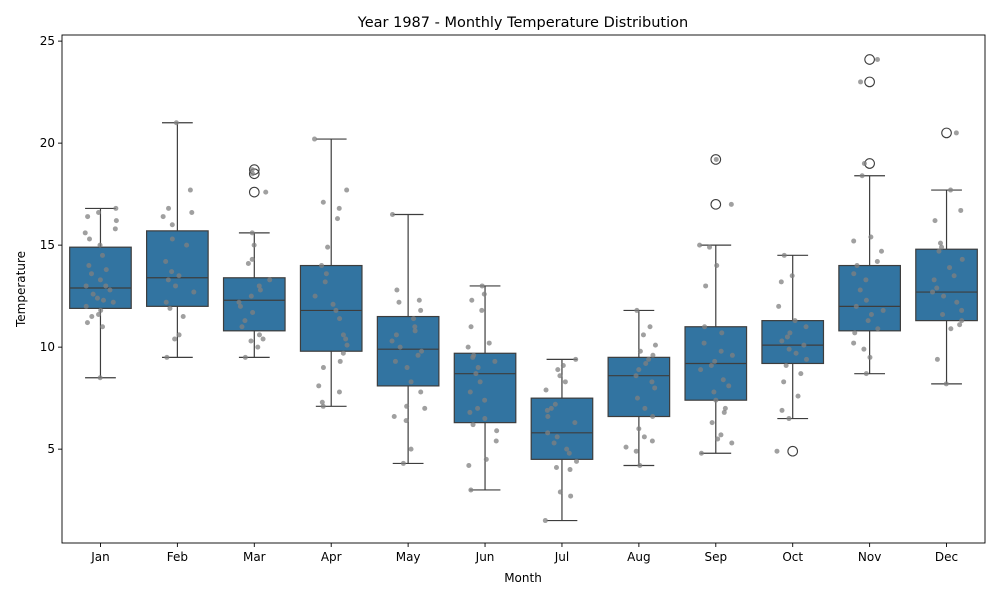 This screenshot has width=1000, height=600. What do you see at coordinates (946, 557) in the screenshot?
I see `x-tick-label: Dec` at bounding box center [946, 557].